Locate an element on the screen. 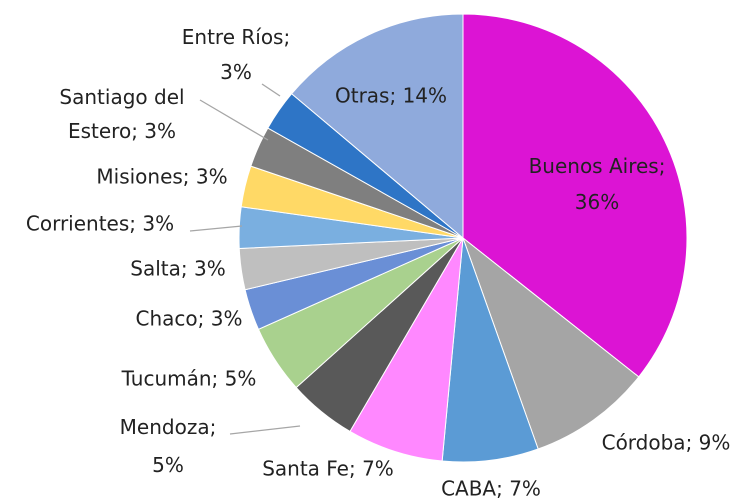 The height and width of the screenshot is (501, 746). data-label: Santa Fe; 7% is located at coordinates (328, 469).